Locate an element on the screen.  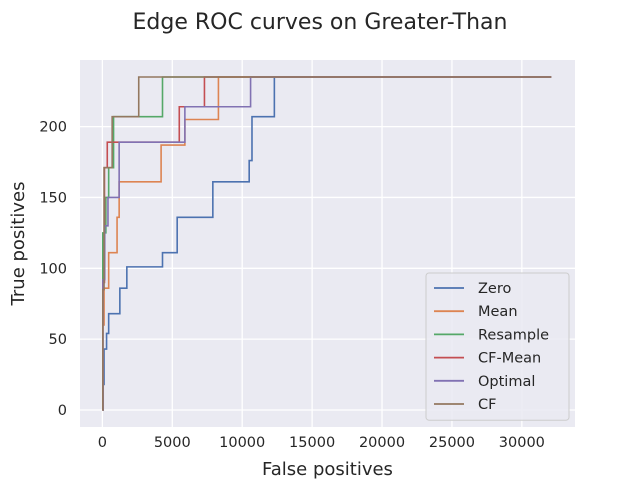
x-tick-label: 15000 is located at coordinates (312, 443).